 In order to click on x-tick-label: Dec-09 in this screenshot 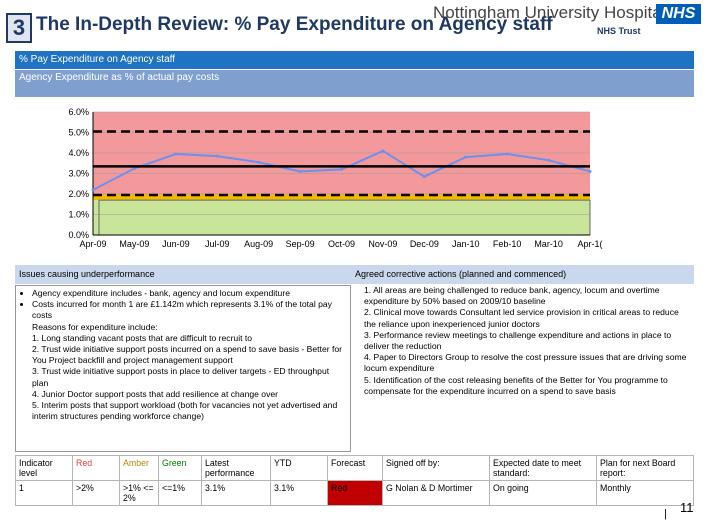, I will do `click(424, 244)`.